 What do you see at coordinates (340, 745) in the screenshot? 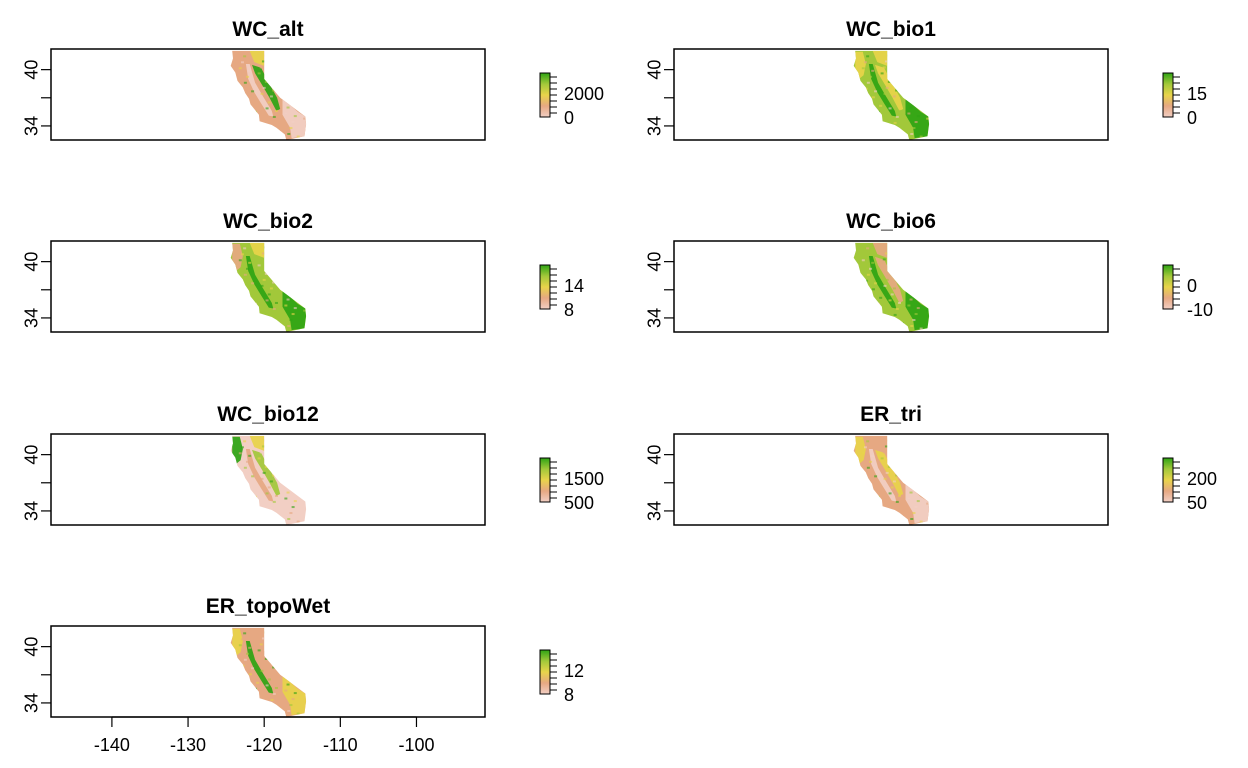
I see `x-tick-label: -110` at bounding box center [340, 745].